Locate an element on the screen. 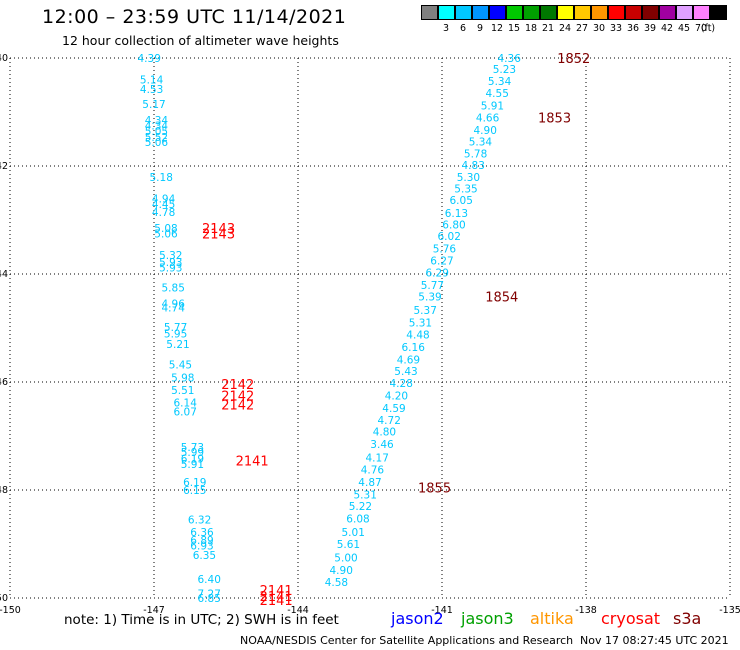 This screenshot has height=650, width=740. colorbar-tick-label: 36 is located at coordinates (633, 28).